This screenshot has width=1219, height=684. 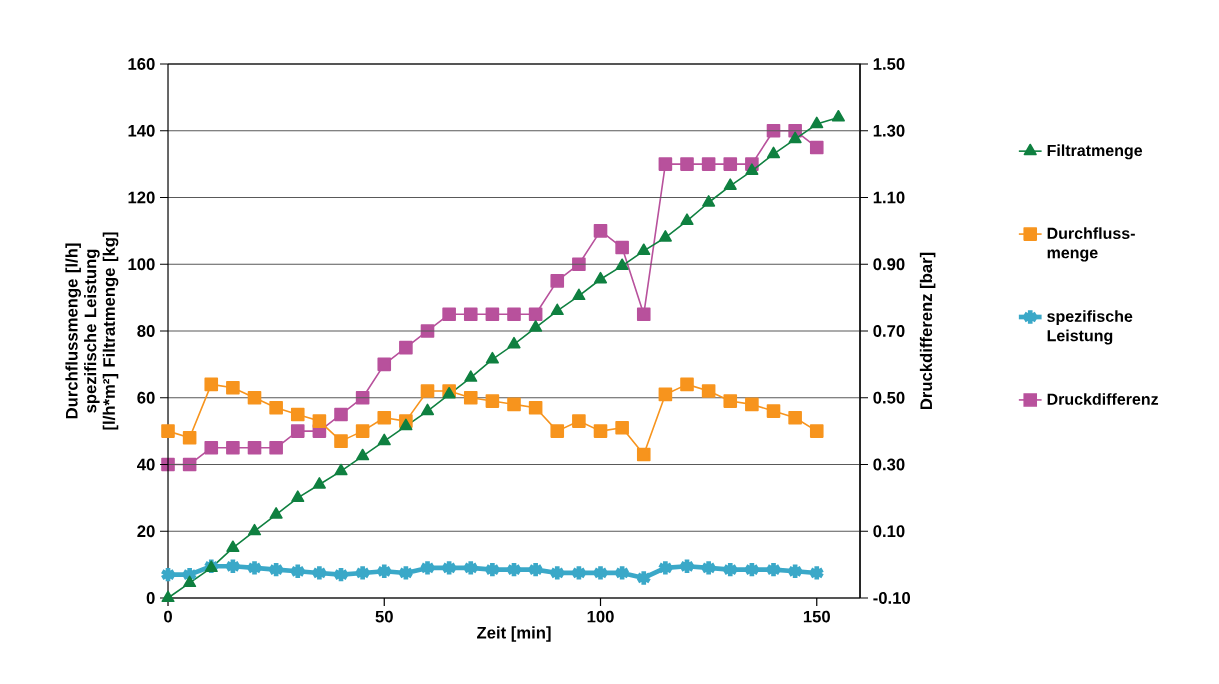 What do you see at coordinates (514, 634) in the screenshot?
I see `x-axis-title: Zeit [min]` at bounding box center [514, 634].